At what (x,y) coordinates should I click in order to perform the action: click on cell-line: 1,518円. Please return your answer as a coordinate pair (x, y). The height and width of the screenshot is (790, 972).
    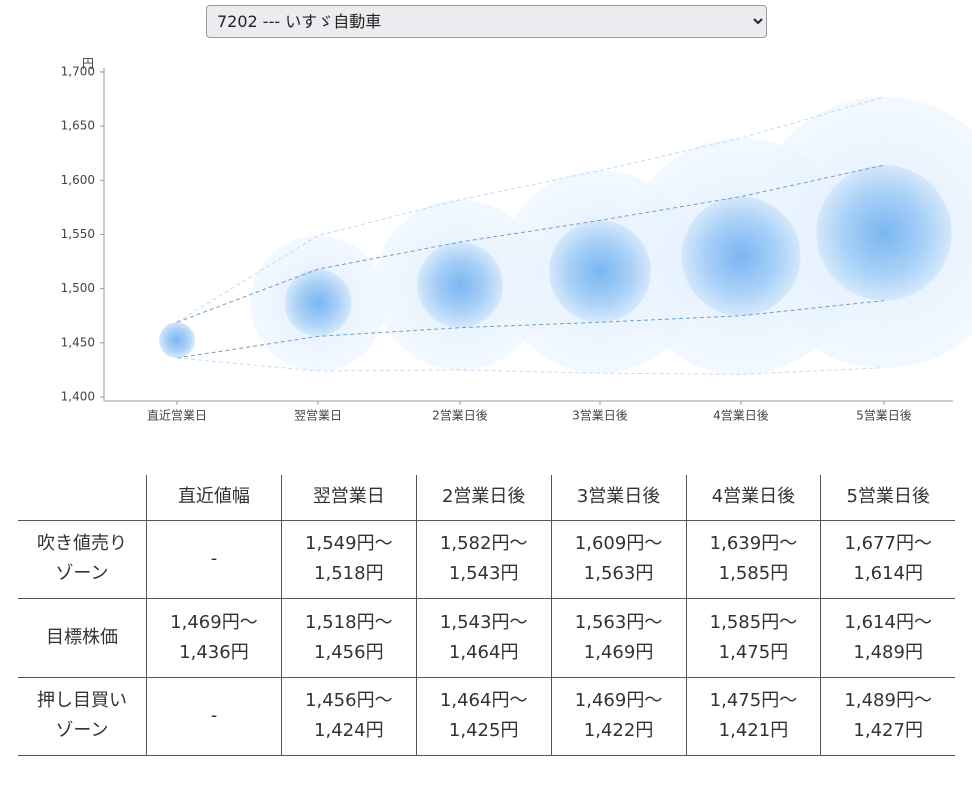
    Looking at the image, I should click on (349, 573).